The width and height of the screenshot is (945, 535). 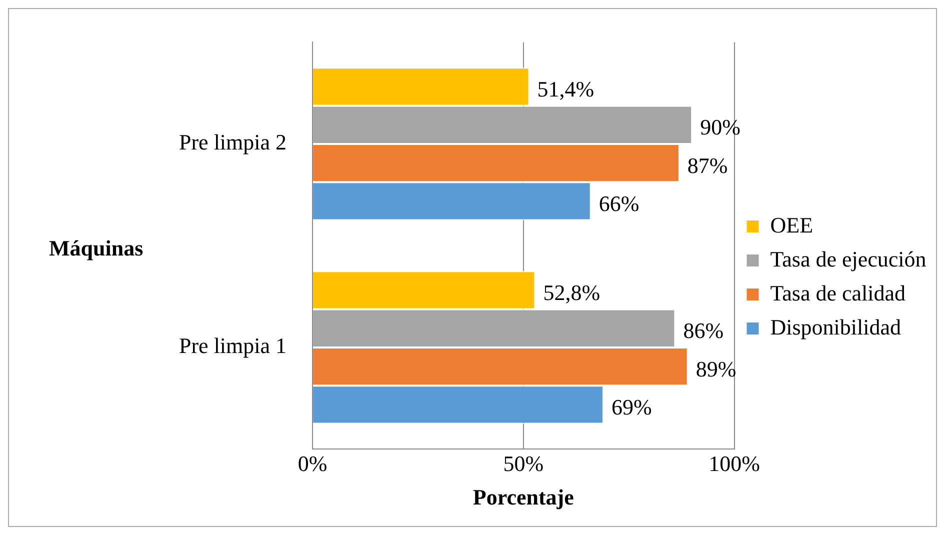 I want to click on data-label: 52,8%, so click(x=571, y=292).